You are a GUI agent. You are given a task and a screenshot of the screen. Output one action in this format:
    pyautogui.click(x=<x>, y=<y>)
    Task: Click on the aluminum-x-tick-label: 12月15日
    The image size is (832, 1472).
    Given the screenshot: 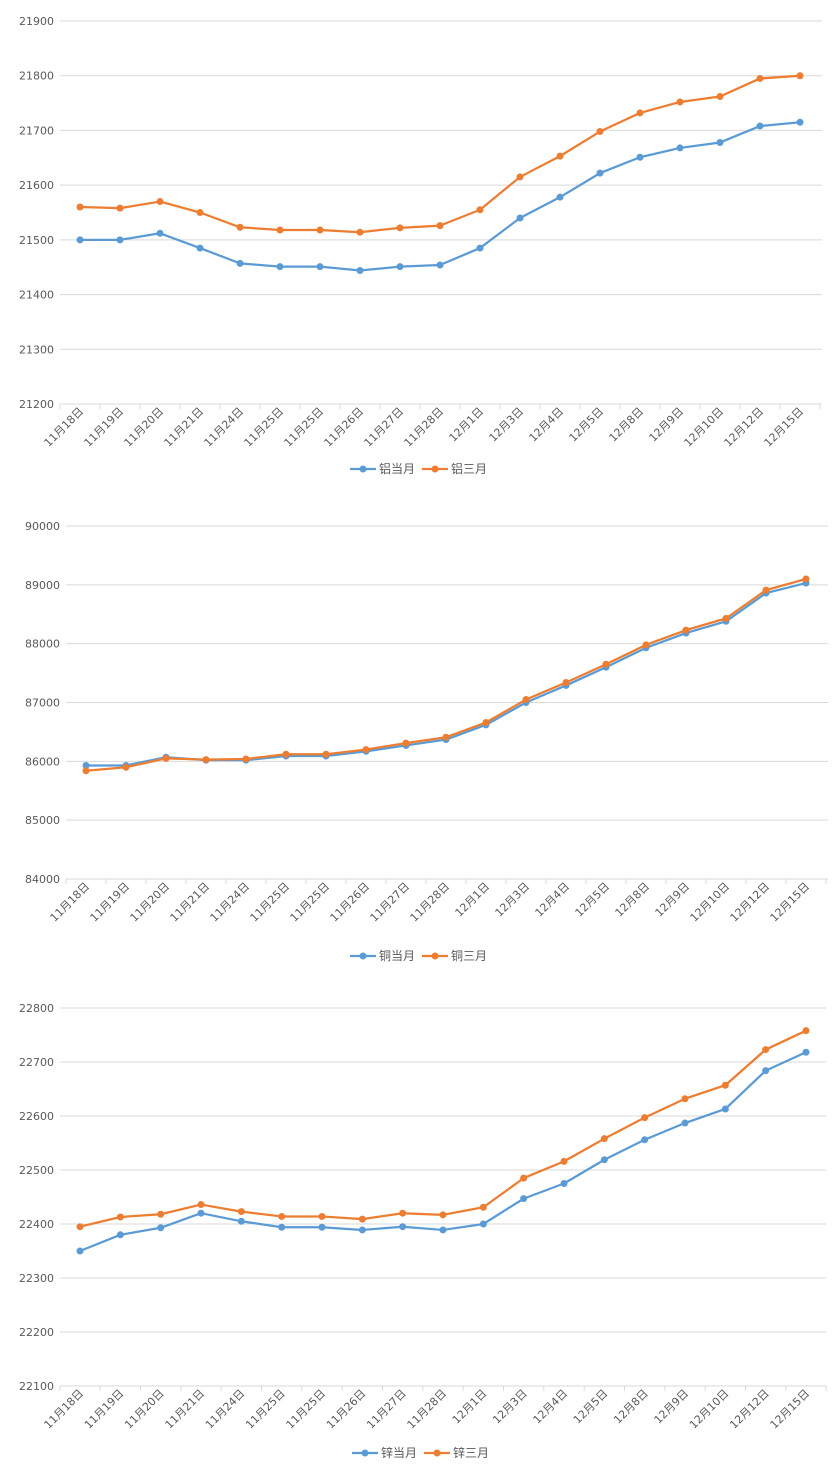 What is the action you would take?
    pyautogui.click(x=784, y=427)
    